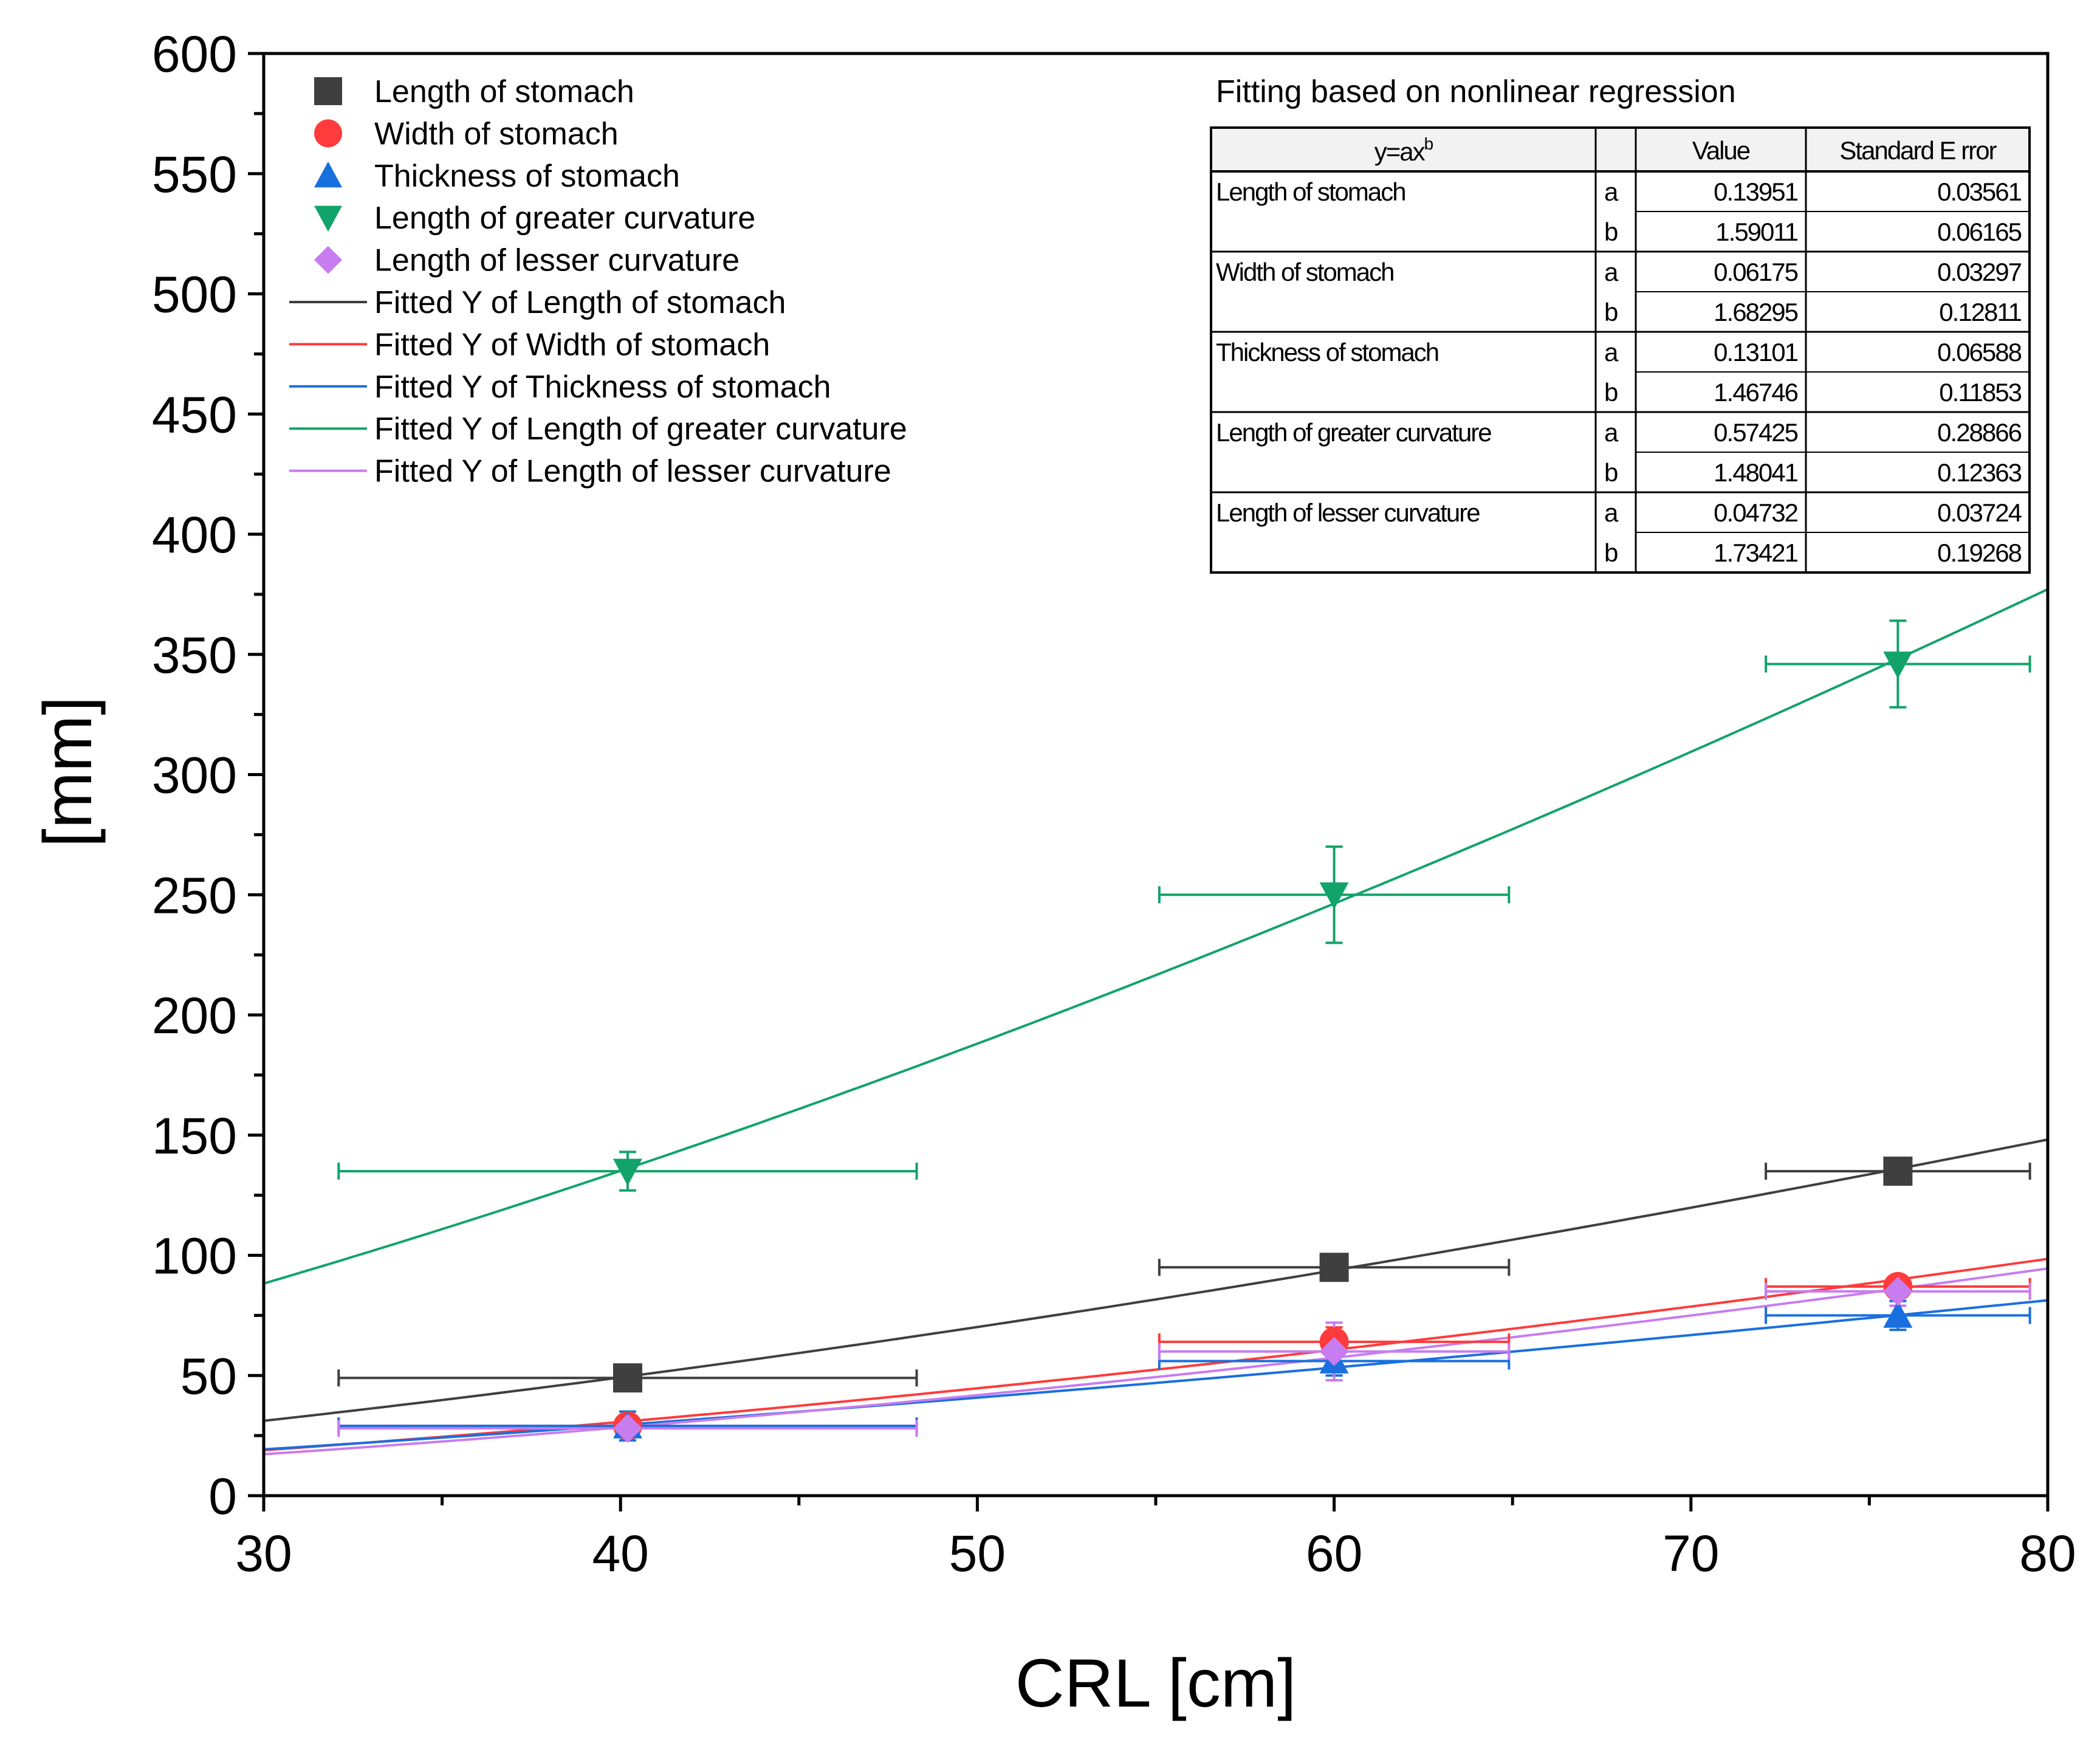 This screenshot has height=1740, width=2100. What do you see at coordinates (1304, 272) in the screenshot?
I see `row-label: Width of stomach` at bounding box center [1304, 272].